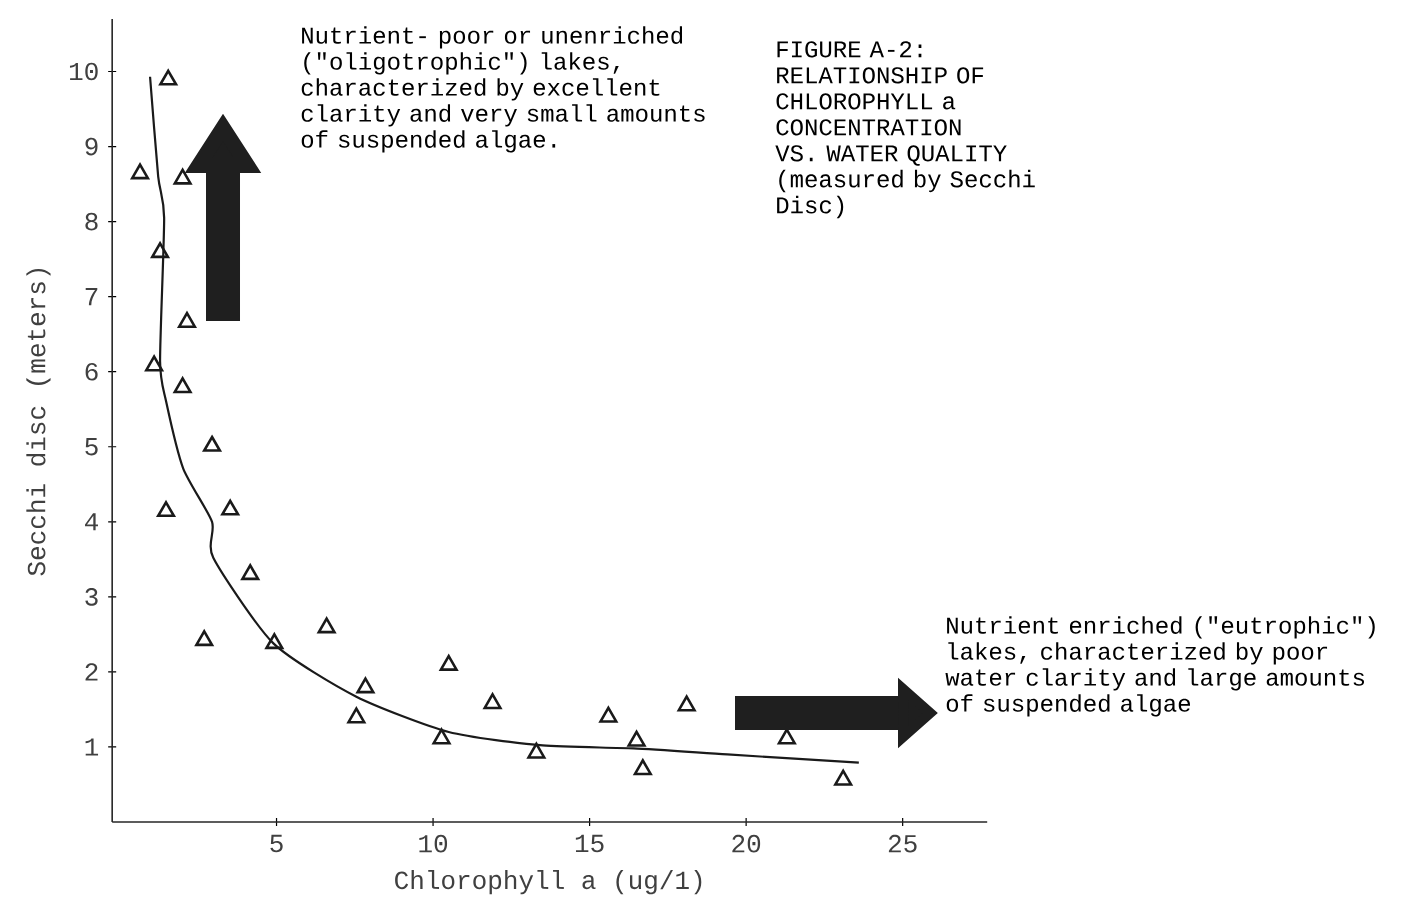 This screenshot has width=1414, height=921. I want to click on y-tick-label: 3, so click(91, 597).